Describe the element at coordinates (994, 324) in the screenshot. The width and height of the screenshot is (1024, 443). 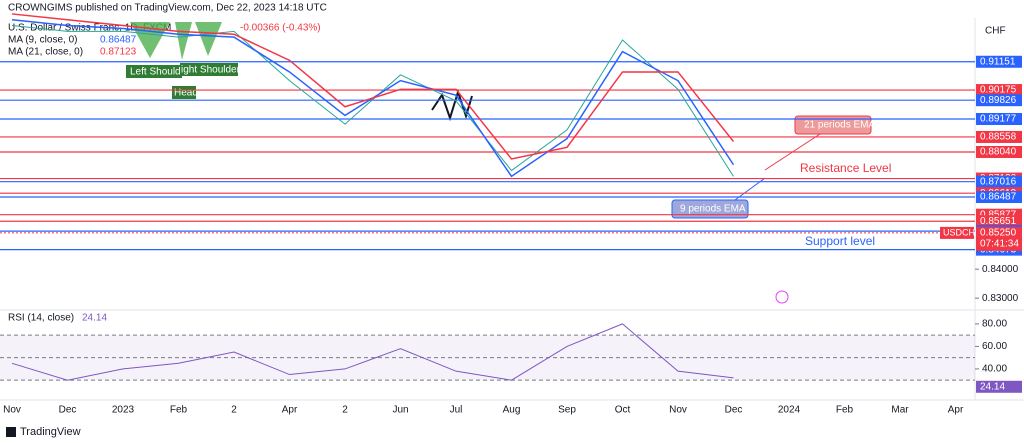
I see `y-tick-label: 80.00` at that location.